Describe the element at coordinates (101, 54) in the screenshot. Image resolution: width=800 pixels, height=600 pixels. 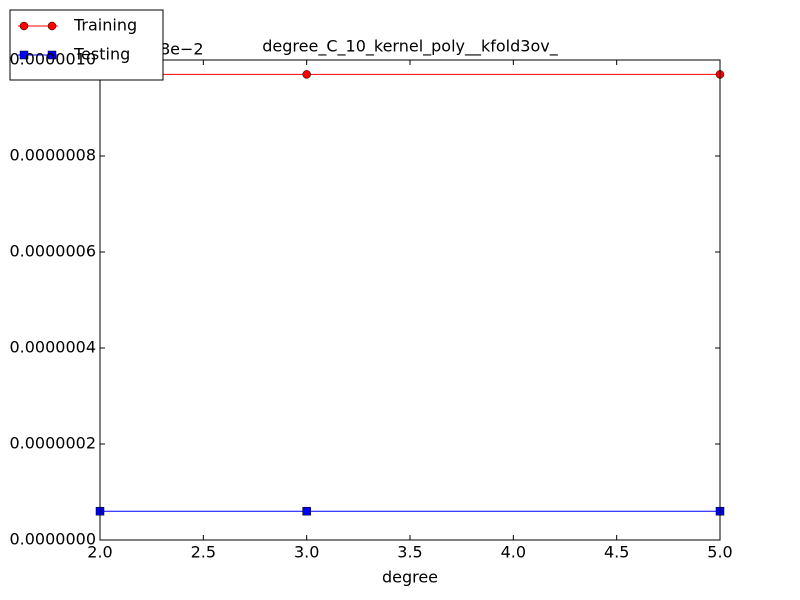
I see `legend-label: Testing` at that location.